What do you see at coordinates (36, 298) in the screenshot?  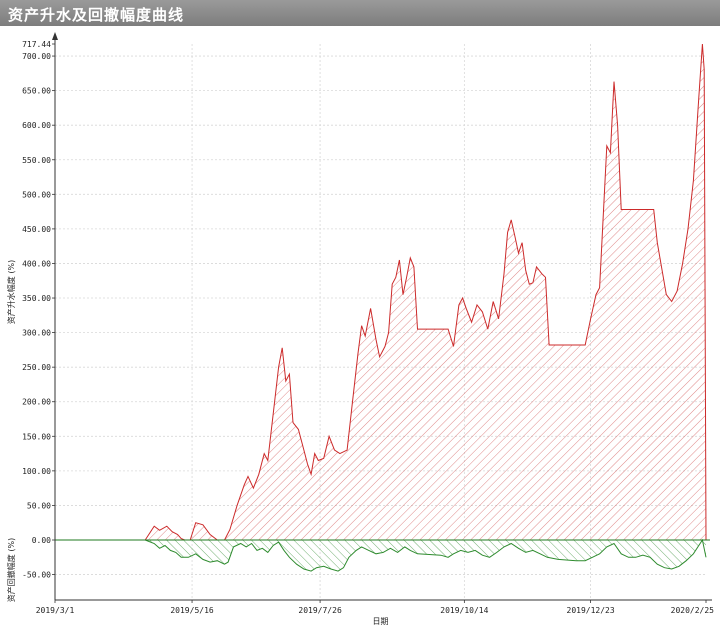 I see `y-tick-label: 350.00` at bounding box center [36, 298].